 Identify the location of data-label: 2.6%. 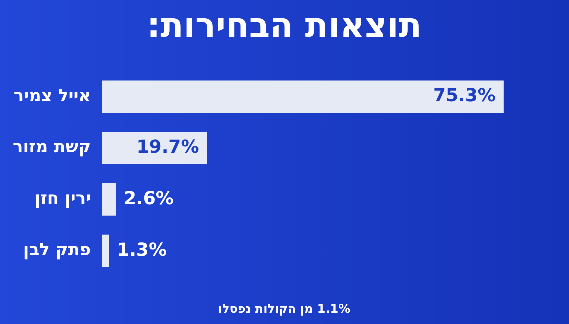
(149, 199).